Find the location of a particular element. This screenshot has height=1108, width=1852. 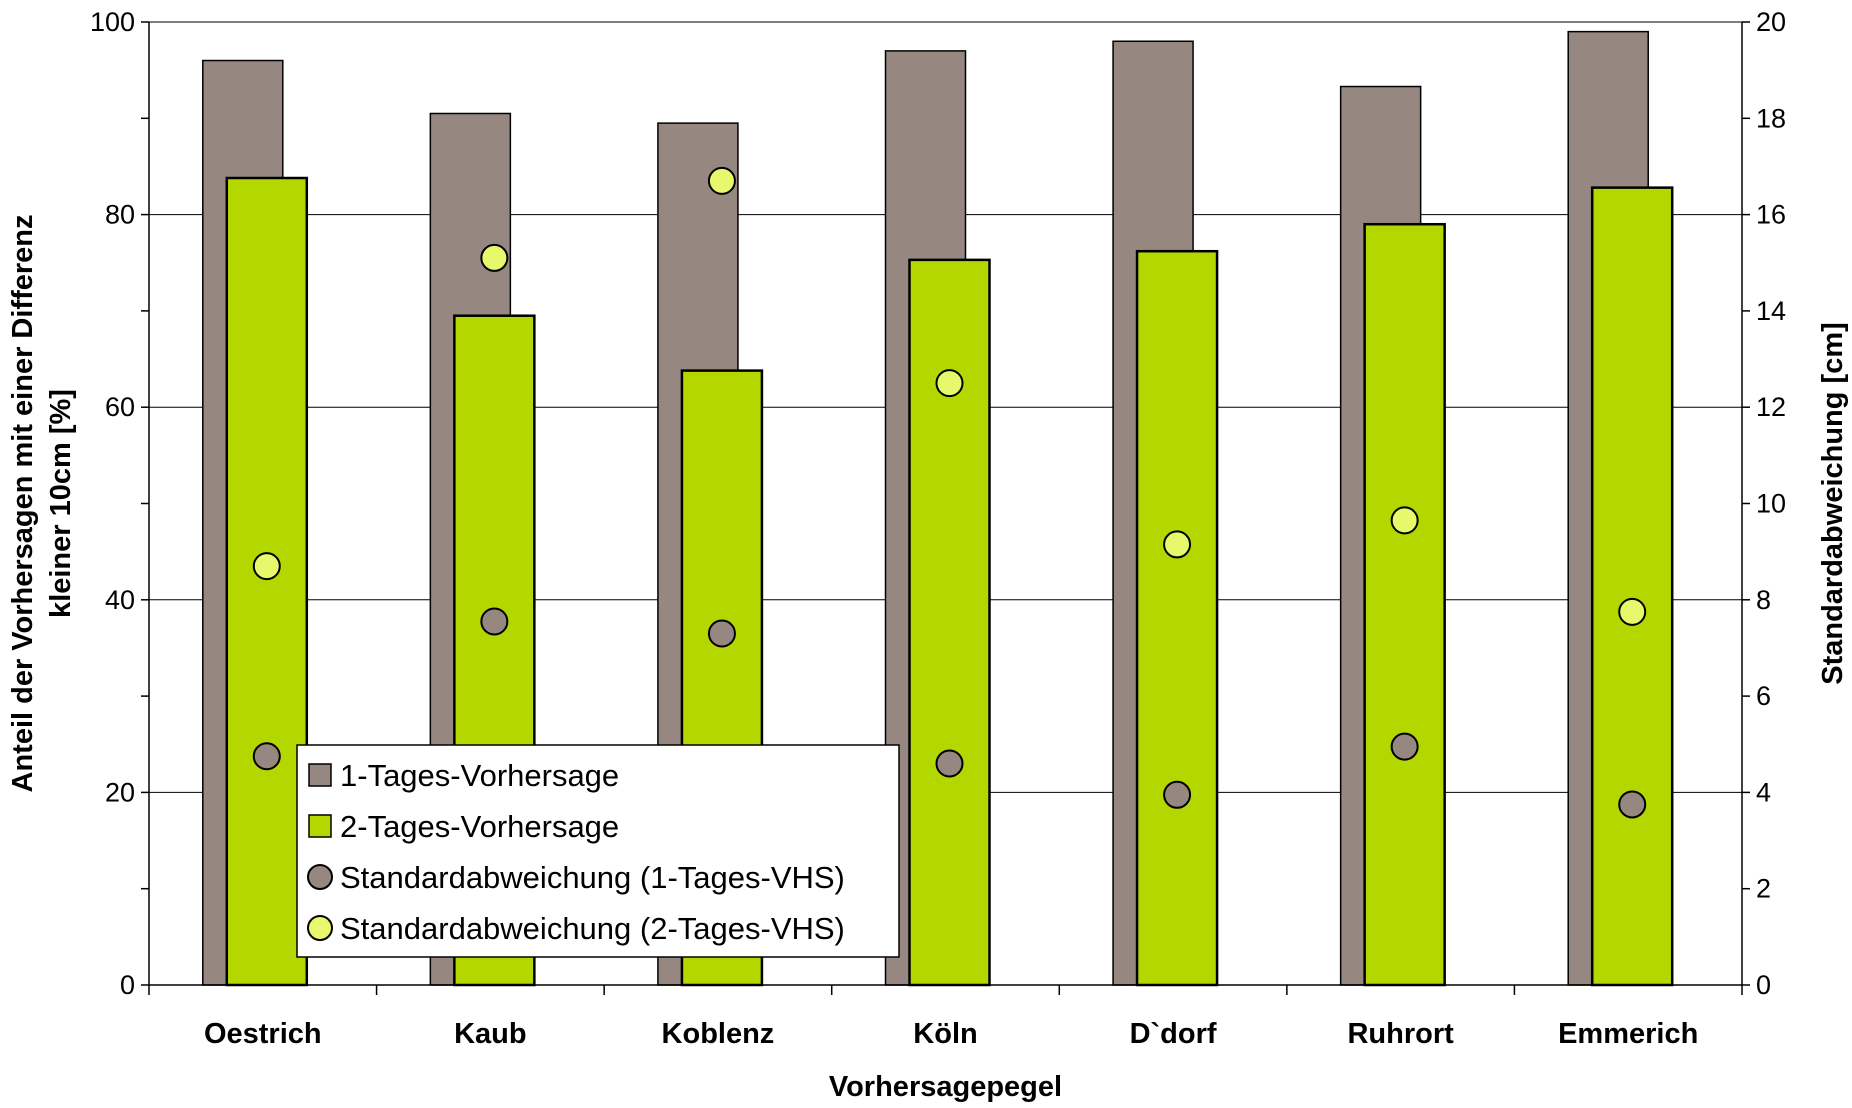

tick-label-right: 2 is located at coordinates (1763, 889).